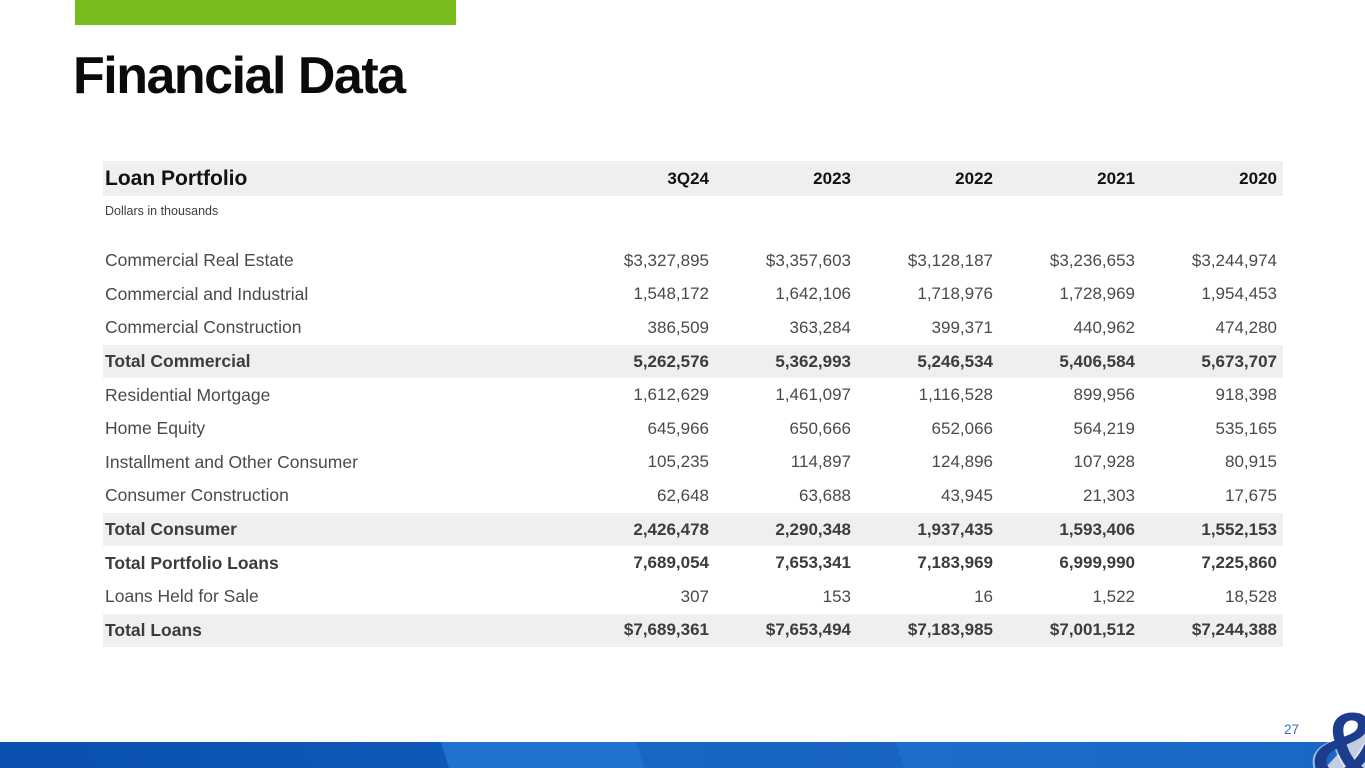 This screenshot has width=1365, height=768. Describe the element at coordinates (825, 495) in the screenshot. I see `row-value: 63,688` at that location.